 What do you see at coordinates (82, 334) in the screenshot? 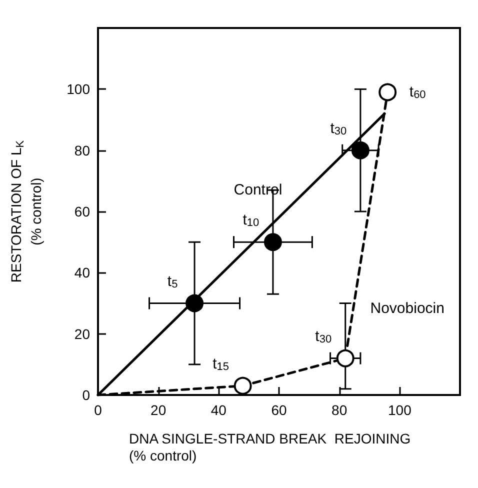
I see `y-tick-label: 20` at bounding box center [82, 334].